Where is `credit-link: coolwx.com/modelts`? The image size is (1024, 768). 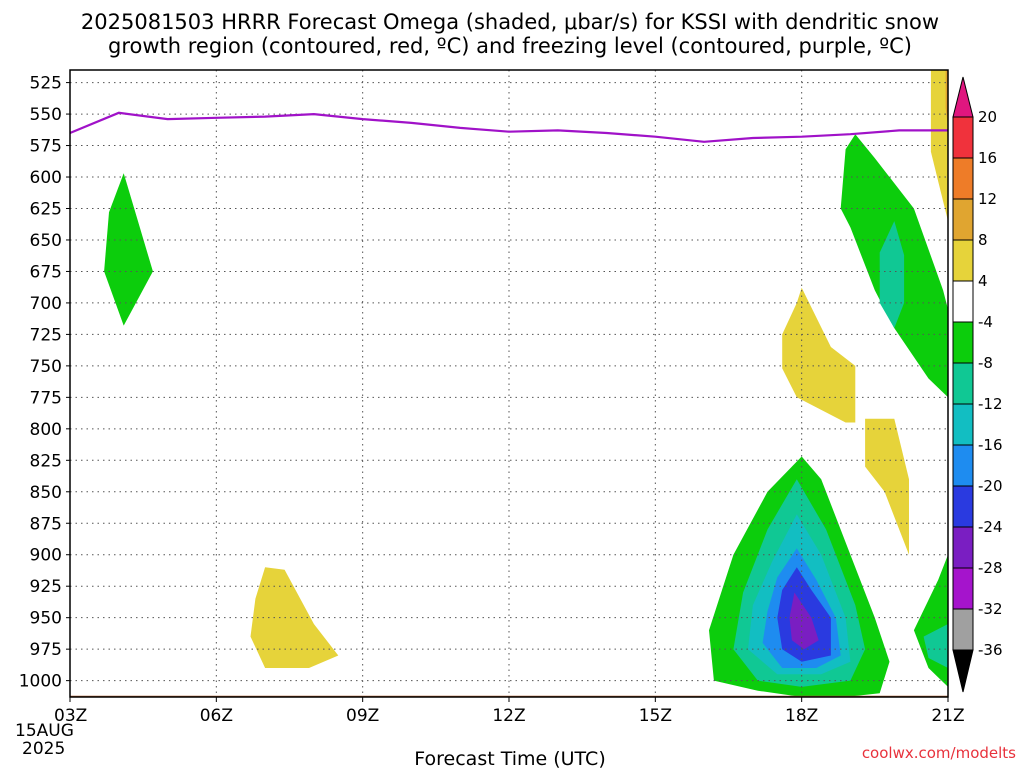 credit-link: coolwx.com/modelts is located at coordinates (939, 753).